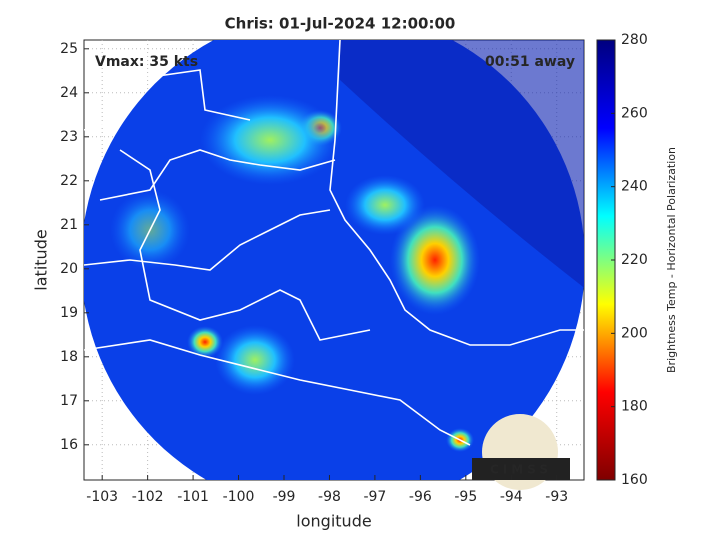  What do you see at coordinates (239, 497) in the screenshot?
I see `x-tick-label: -100` at bounding box center [239, 497].